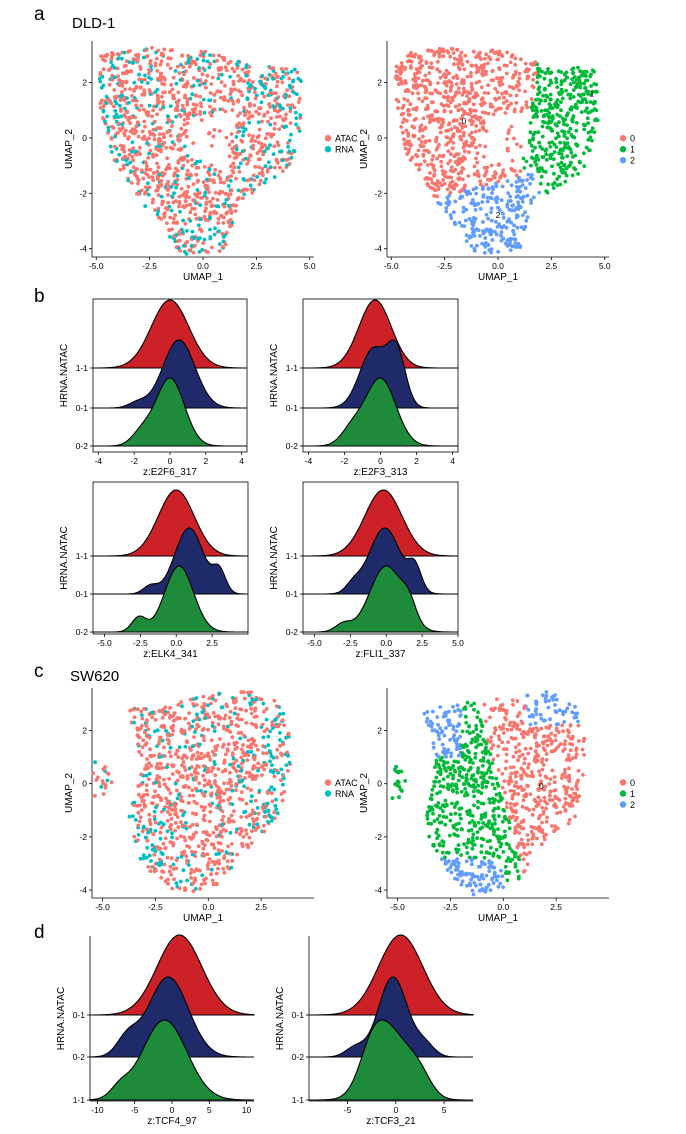 The height and width of the screenshot is (1134, 686). Describe the element at coordinates (344, 794) in the screenshot. I see `legend-label-rna: RNA` at that location.